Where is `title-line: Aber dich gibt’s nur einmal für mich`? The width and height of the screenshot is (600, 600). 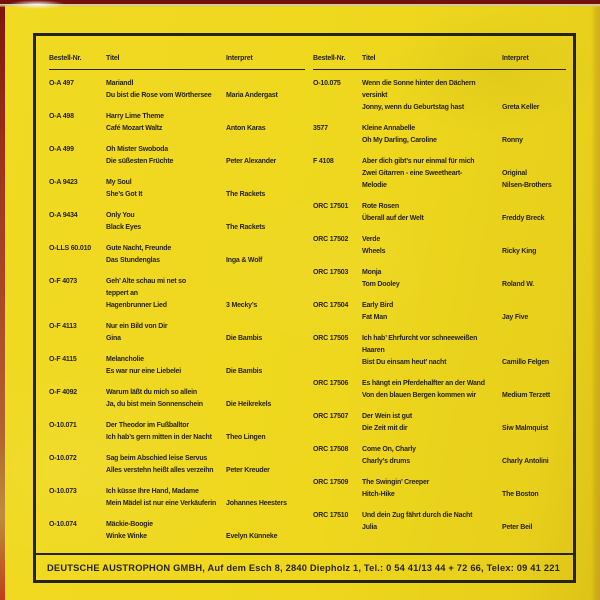 title-line: Aber dich gibt’s nur einmal für mich is located at coordinates (418, 161).